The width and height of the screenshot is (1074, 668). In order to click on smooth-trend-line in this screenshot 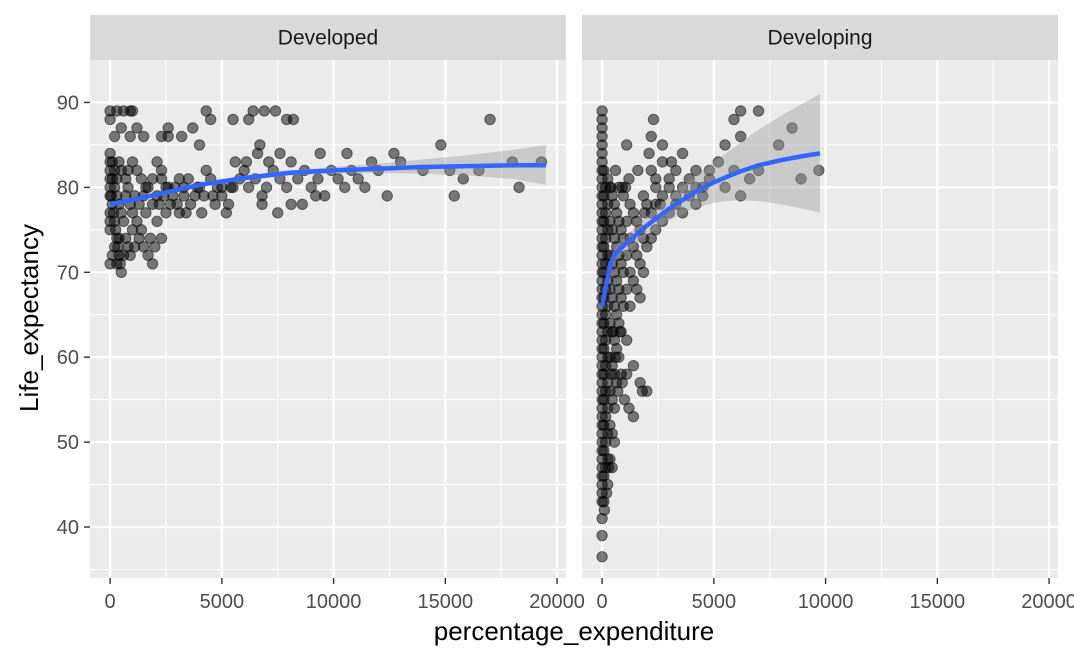, I will do `click(710, 229)`.